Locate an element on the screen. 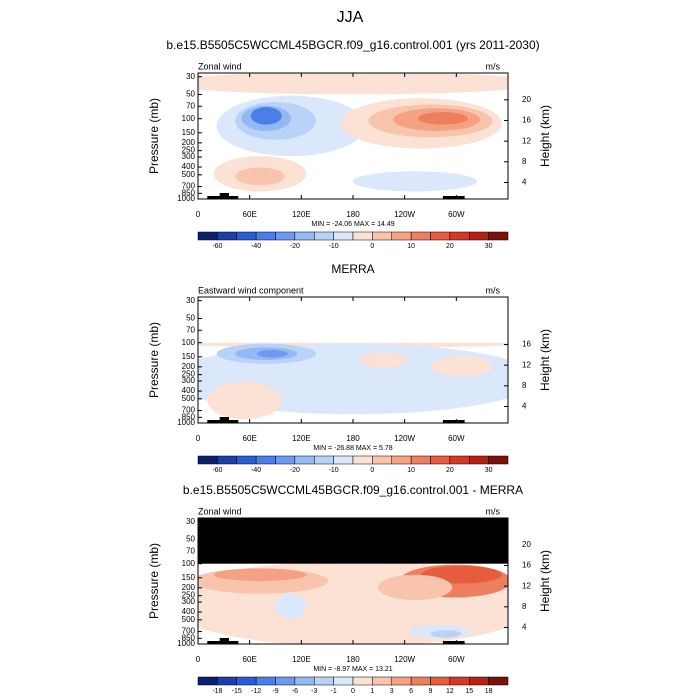 Image resolution: width=700 pixels, height=700 pixels. y-tick-label: 250 is located at coordinates (189, 595).